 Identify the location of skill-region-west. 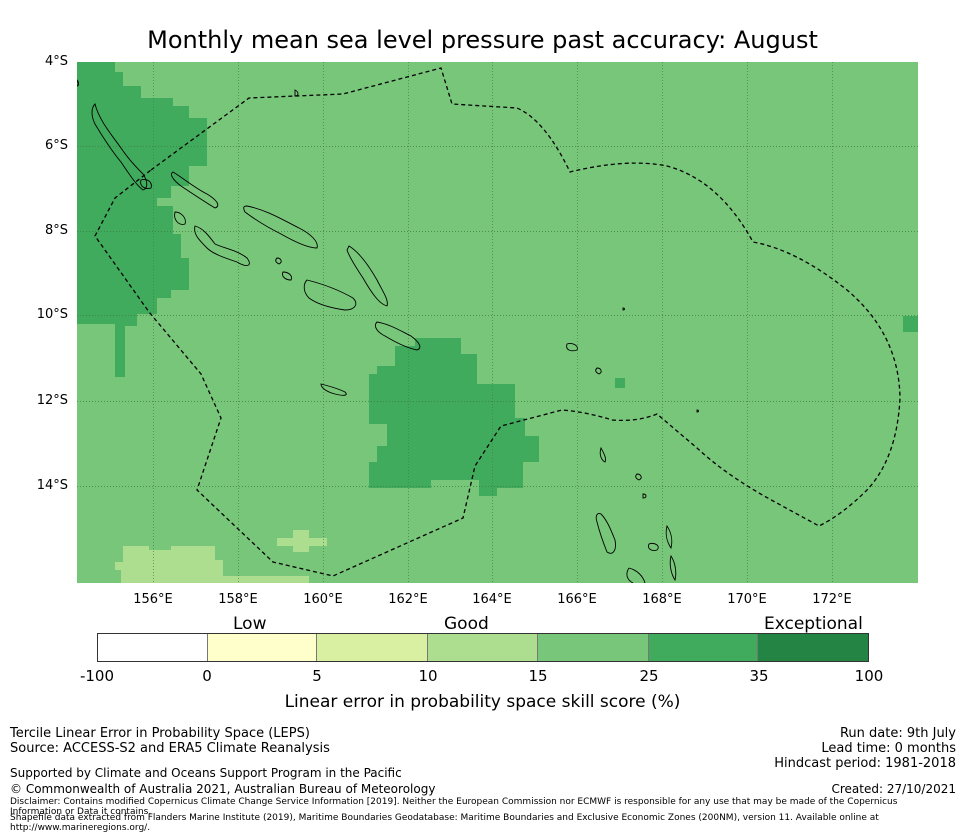
(142, 219).